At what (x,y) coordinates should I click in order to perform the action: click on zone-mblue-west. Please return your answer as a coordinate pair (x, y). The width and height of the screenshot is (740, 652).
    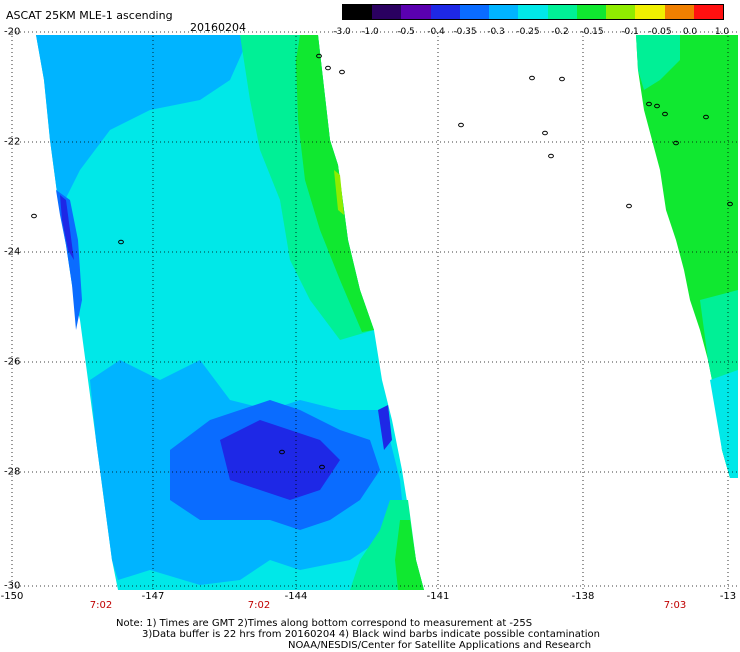
    Looking at the image, I should click on (69, 260).